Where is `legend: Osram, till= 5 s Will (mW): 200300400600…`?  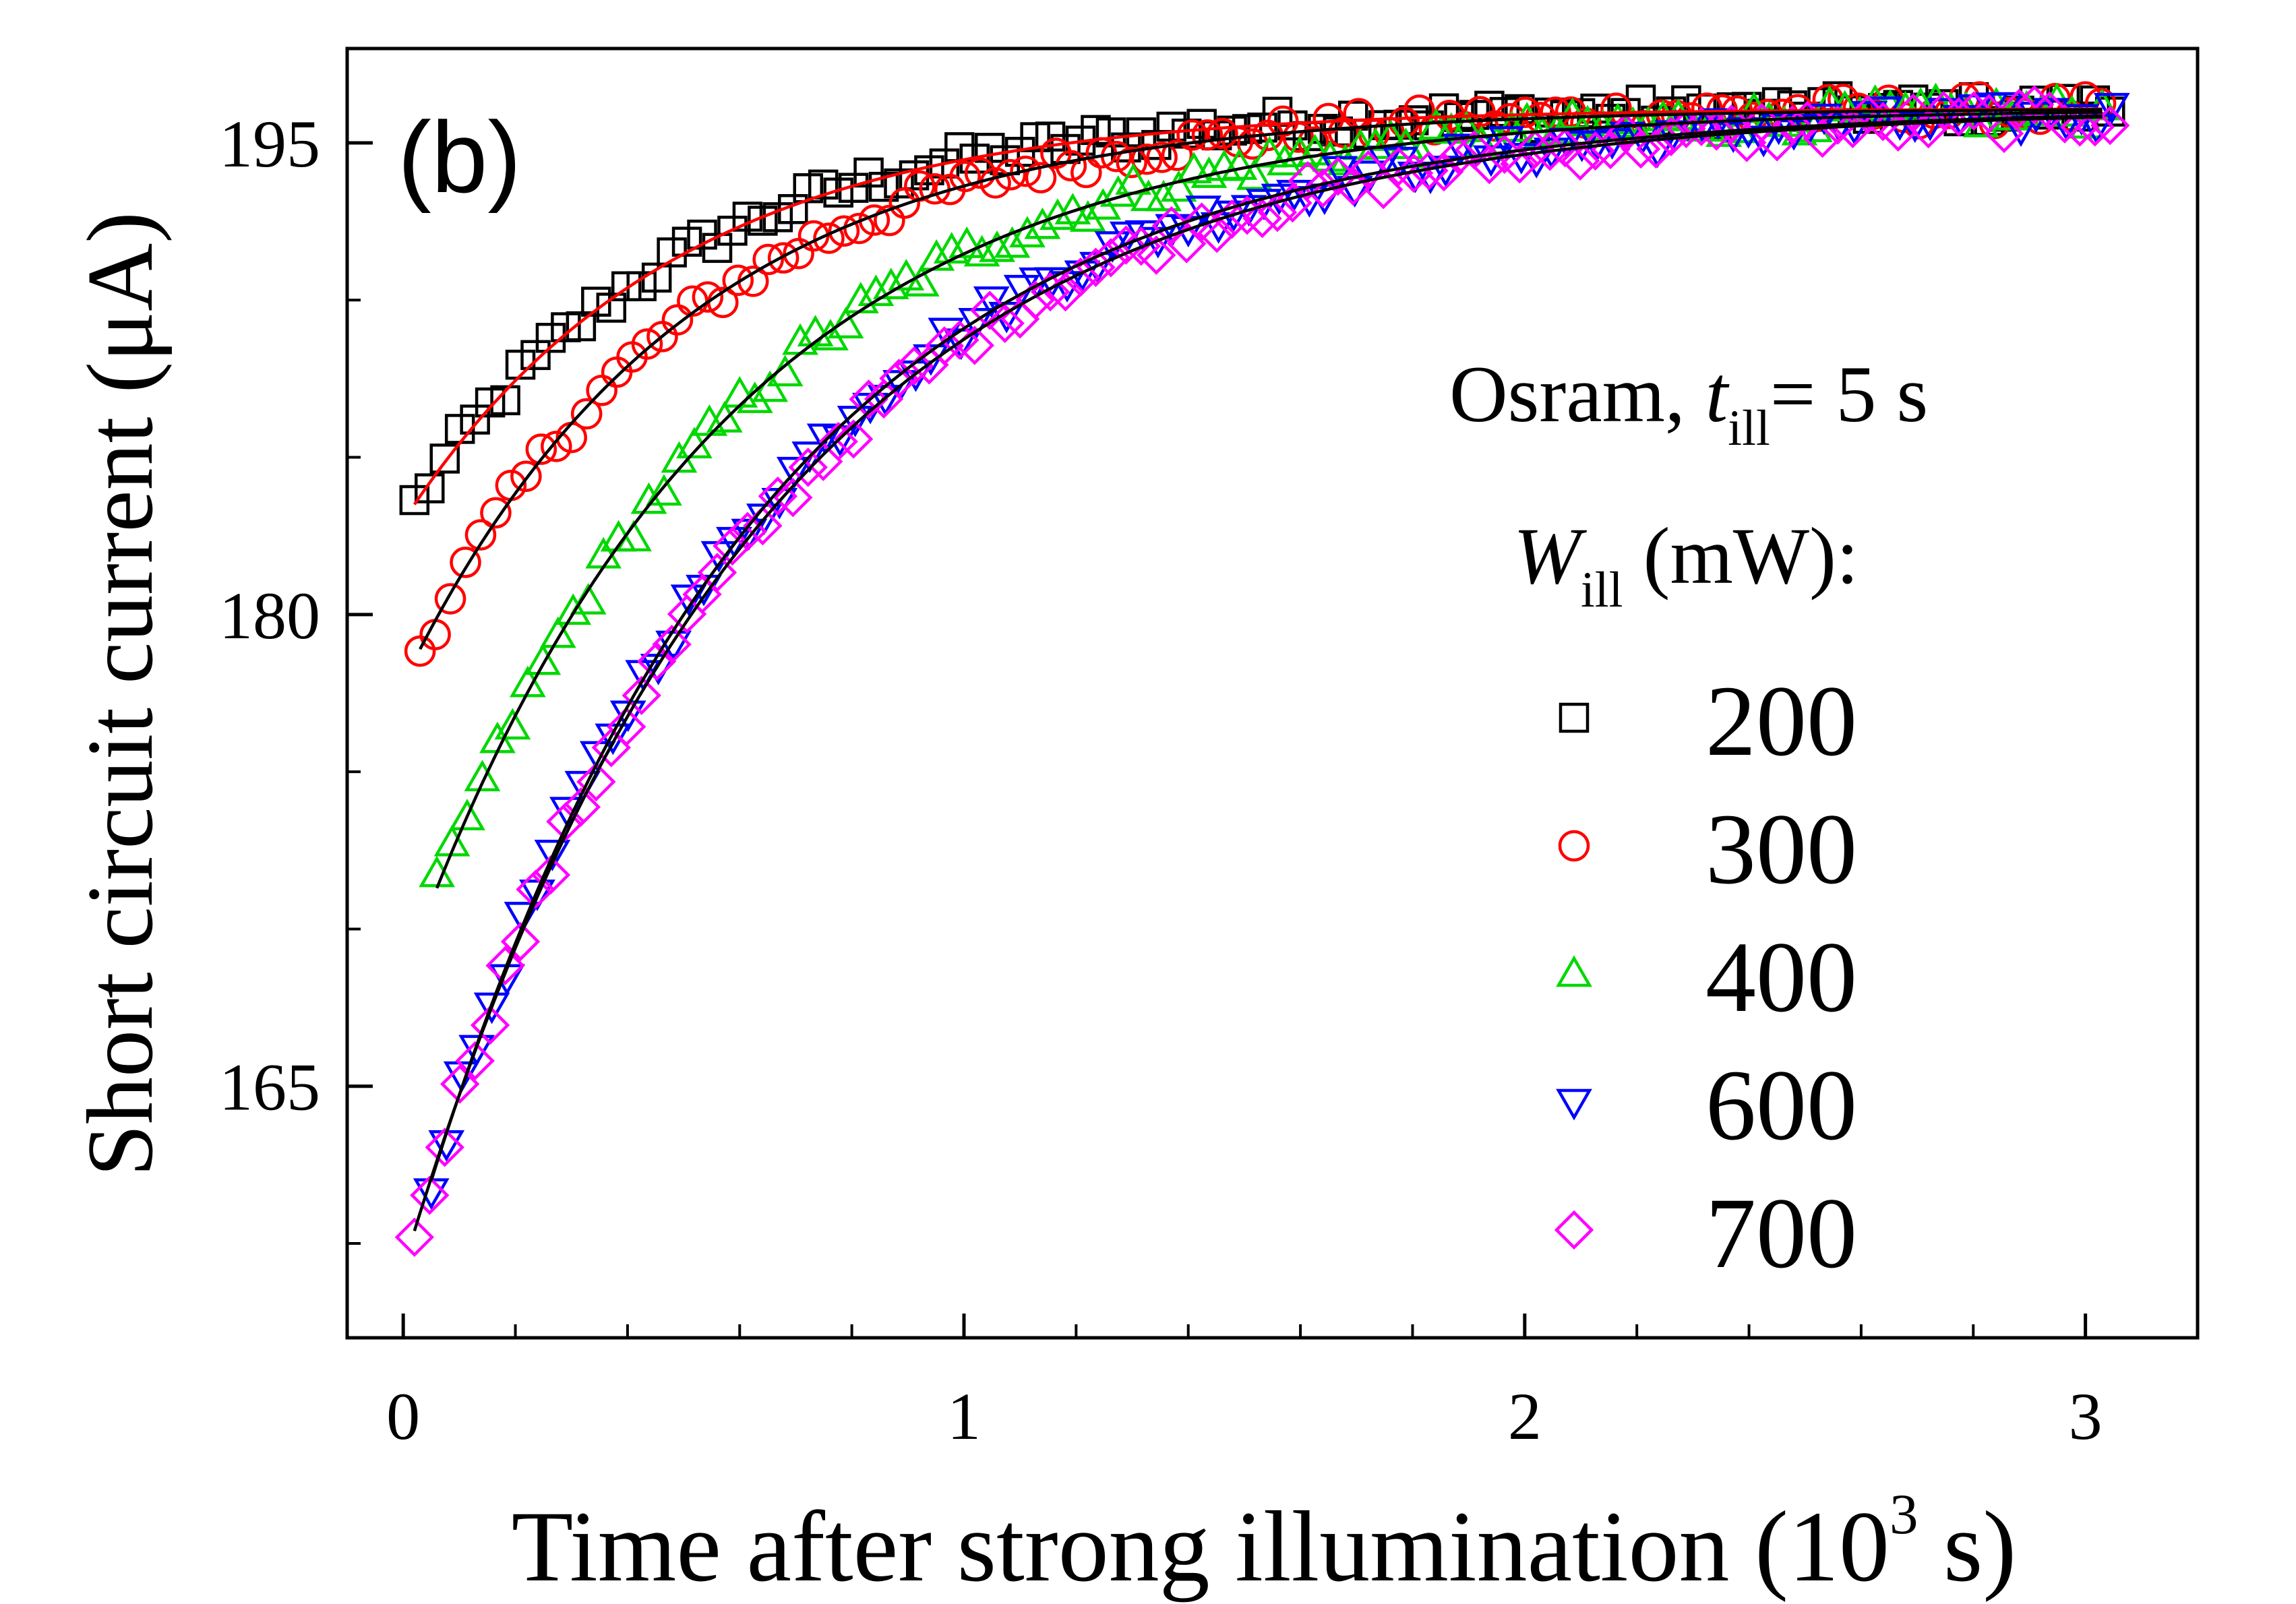 legend: Osram, till= 5 s Will (mW): 200300400600… is located at coordinates (1688, 819).